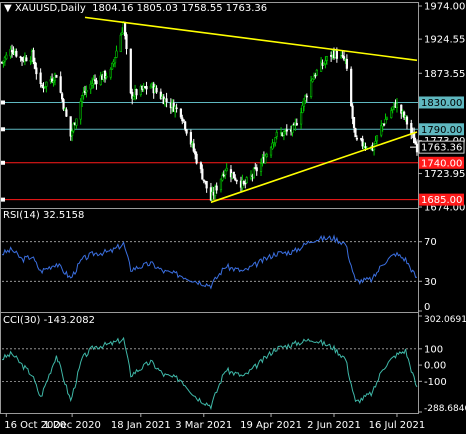 Image resolution: width=466 pixels, height=434 pixels. I want to click on time-tick-label: 18 Jan 2021, so click(141, 425).